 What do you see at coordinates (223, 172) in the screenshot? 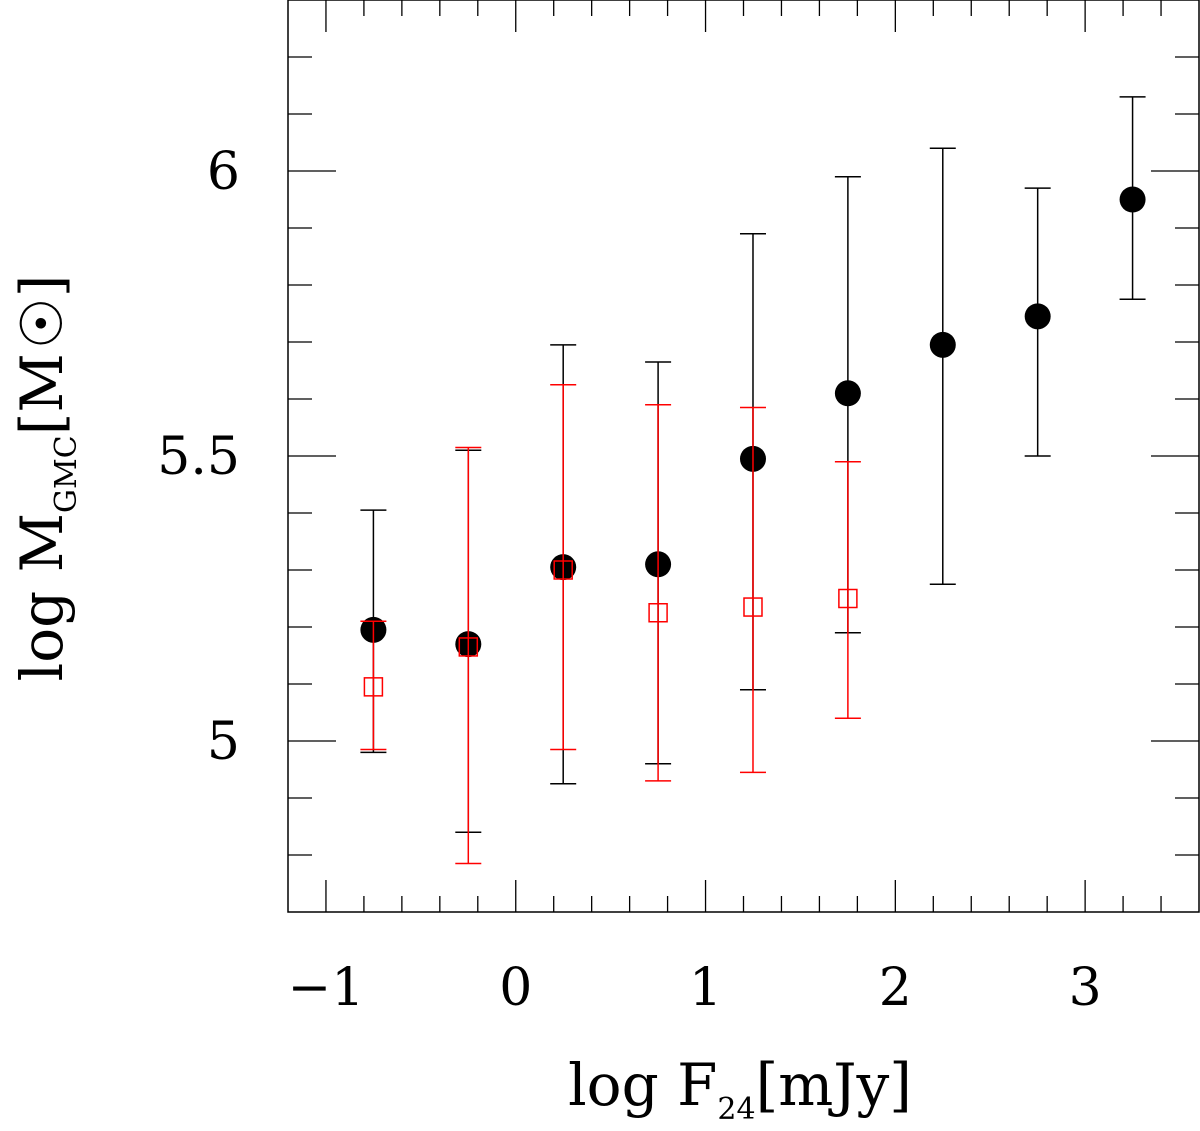
I see `y-tick-label: 6` at bounding box center [223, 172].